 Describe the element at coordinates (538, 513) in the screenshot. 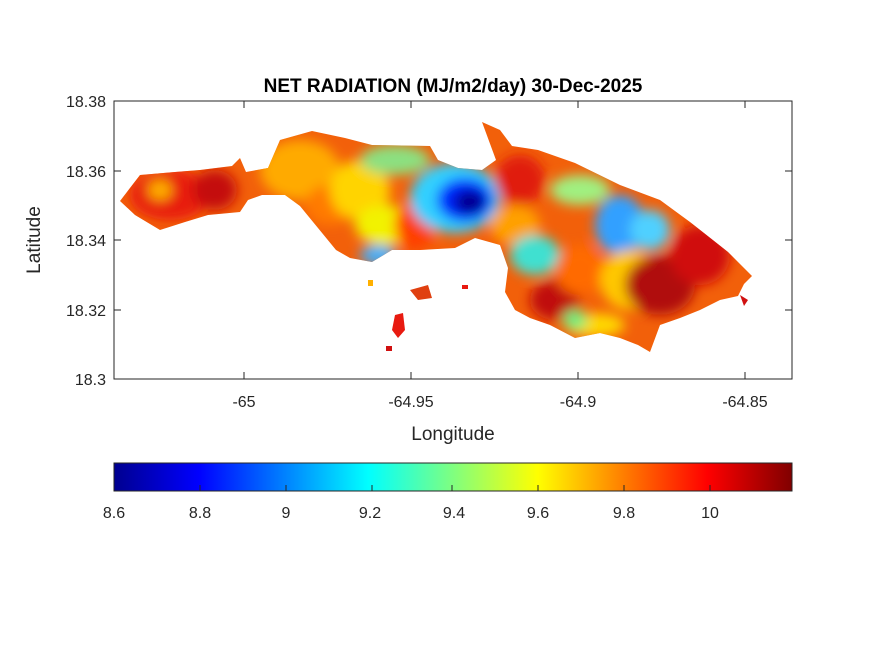

I see `colorbar-tick-label: 9.6` at that location.